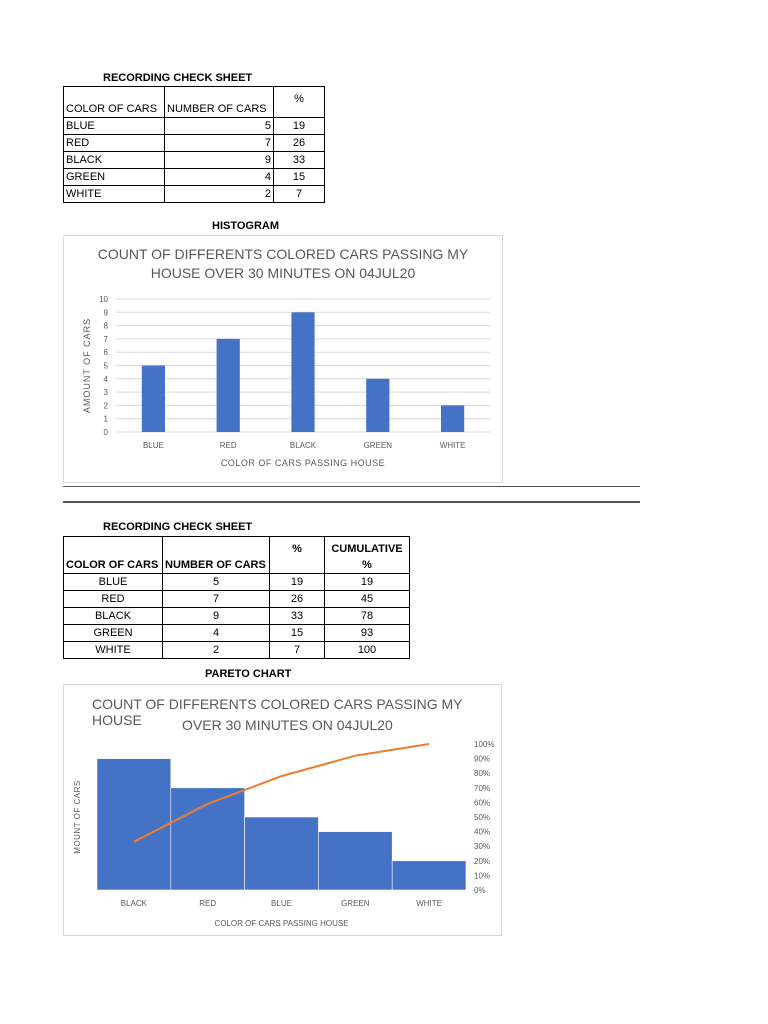 The height and width of the screenshot is (1024, 768). What do you see at coordinates (178, 78) in the screenshot?
I see `sheet1-title: RECORDING CHECK SHEET` at bounding box center [178, 78].